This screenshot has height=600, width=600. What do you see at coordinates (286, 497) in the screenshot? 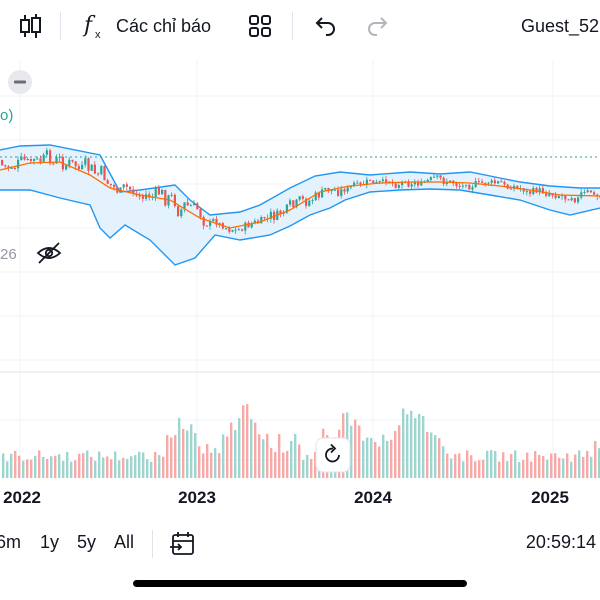
I see `time-axis: 2022 2023 2024 2025` at bounding box center [286, 497].